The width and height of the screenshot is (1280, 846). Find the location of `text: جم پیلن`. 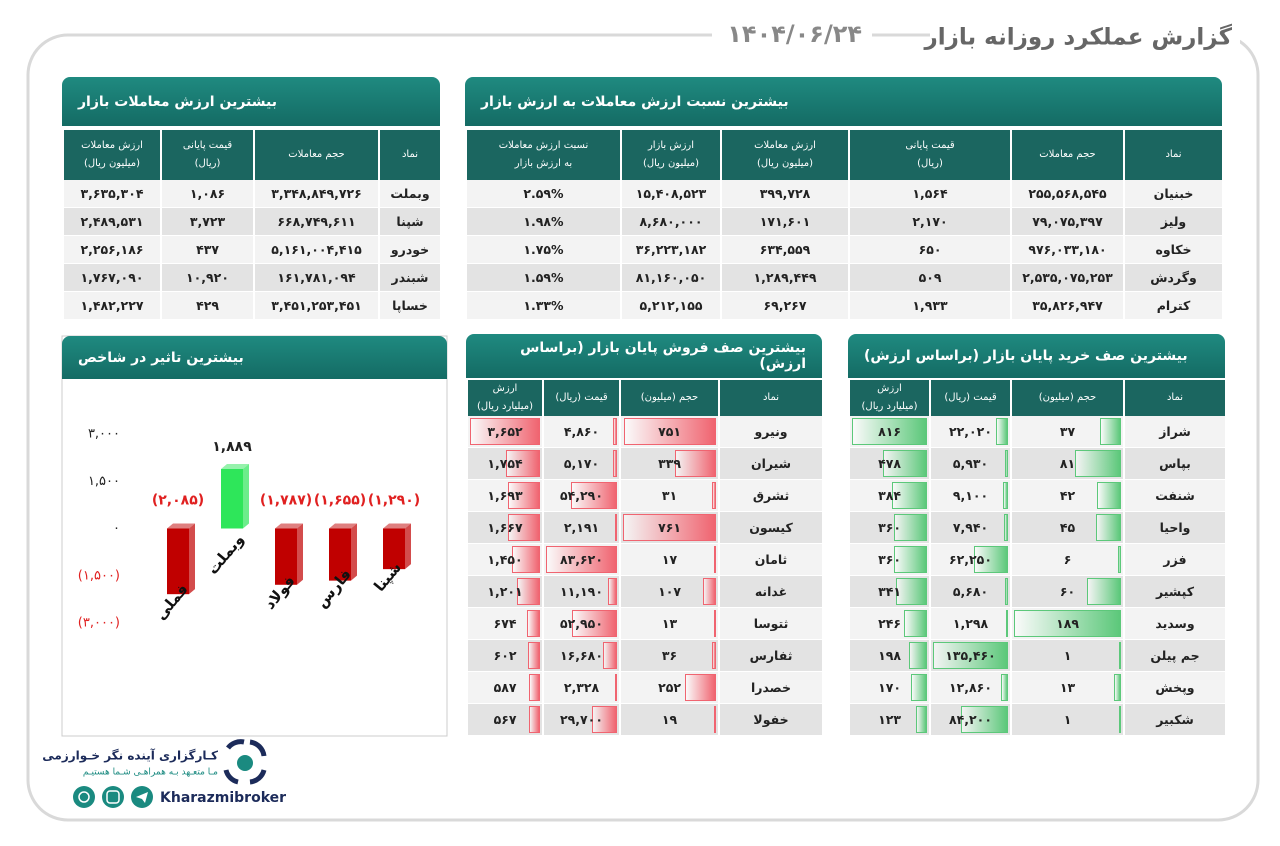

text: جم پیلن is located at coordinates (1175, 655).